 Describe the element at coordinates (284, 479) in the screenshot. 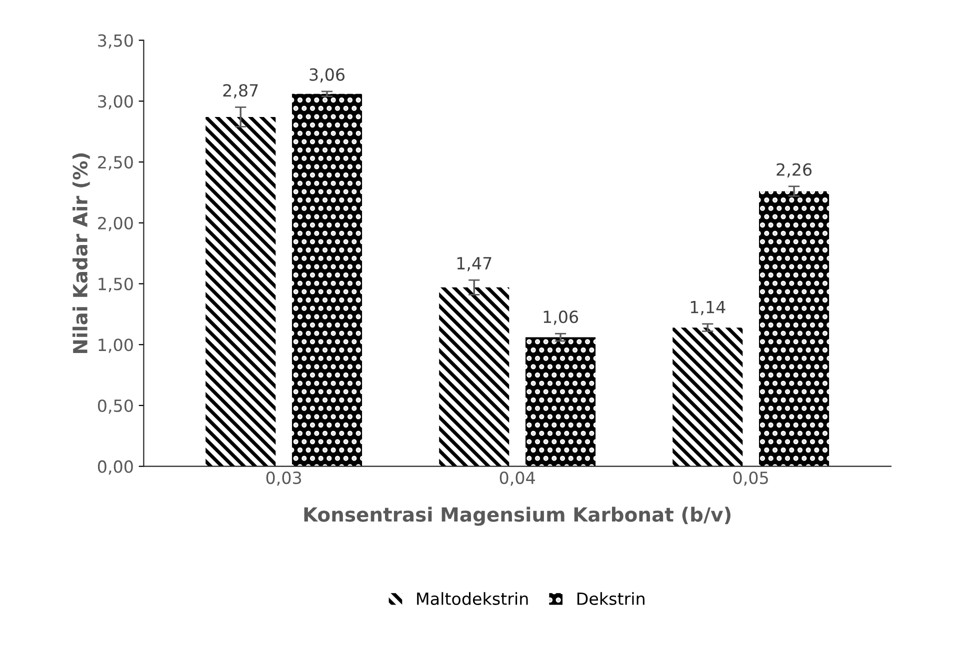

I see `x-tick-label: 0,03` at that location.